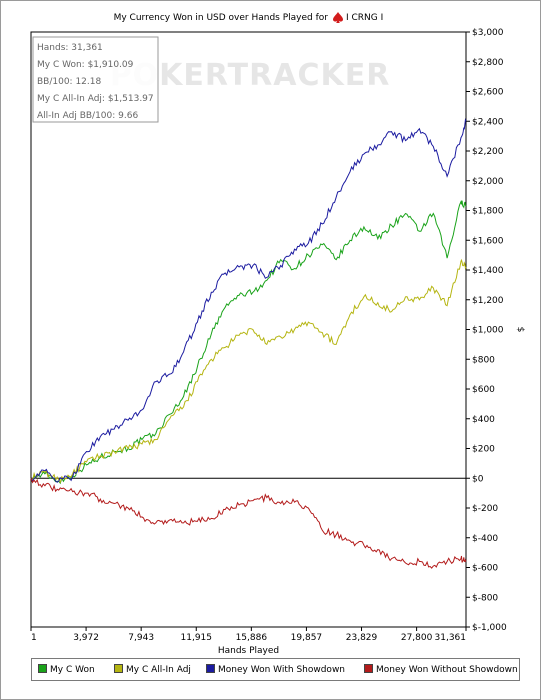 This screenshot has width=541, height=700. Describe the element at coordinates (488, 271) in the screenshot. I see `y-tick-label: $1,400` at that location.